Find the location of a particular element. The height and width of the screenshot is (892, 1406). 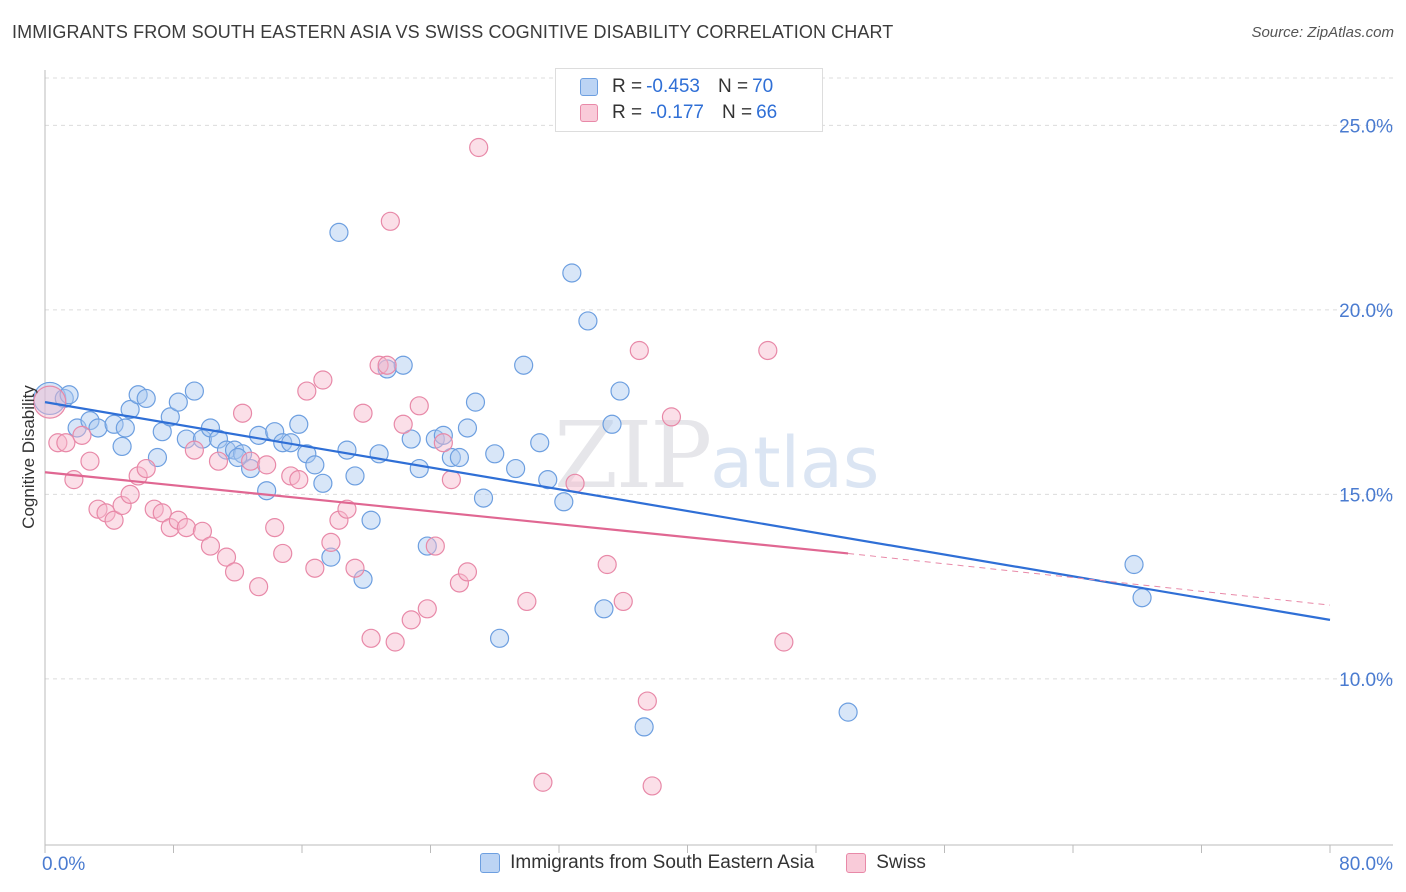

chart-source: Source: ZipAtlas.com is located at coordinates (1322, 32).